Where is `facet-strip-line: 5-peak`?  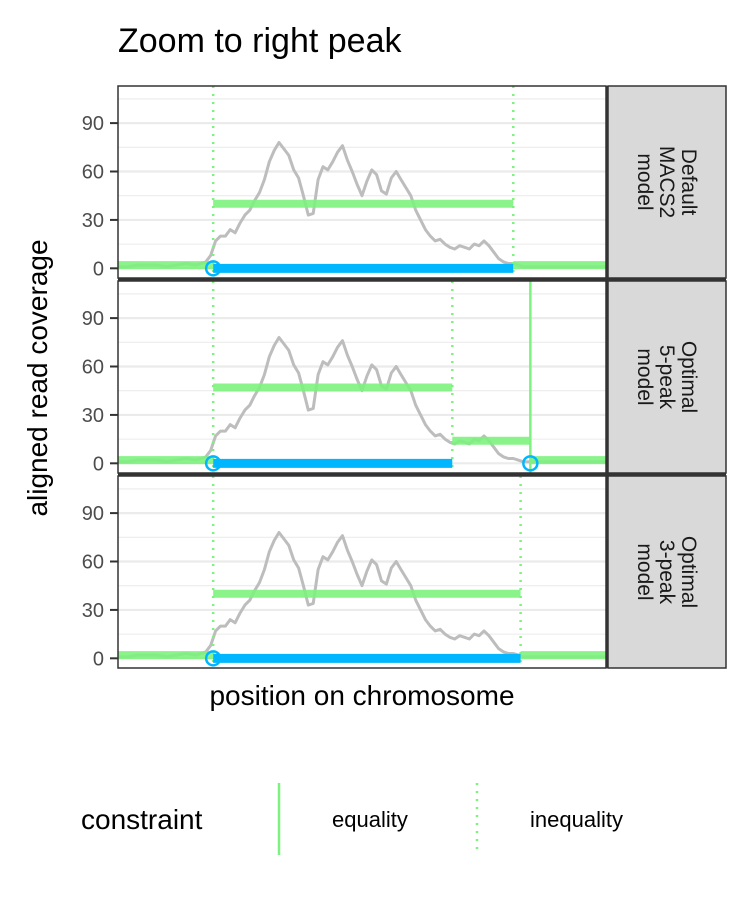 facet-strip-line: 5-peak is located at coordinates (666, 377).